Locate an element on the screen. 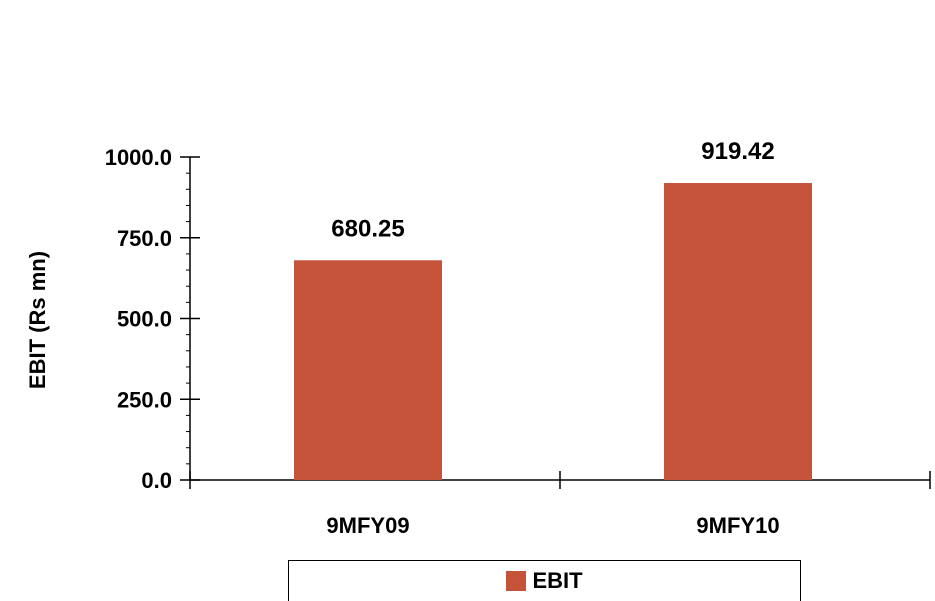  y-tick-label: 0.0 is located at coordinates (156, 480).